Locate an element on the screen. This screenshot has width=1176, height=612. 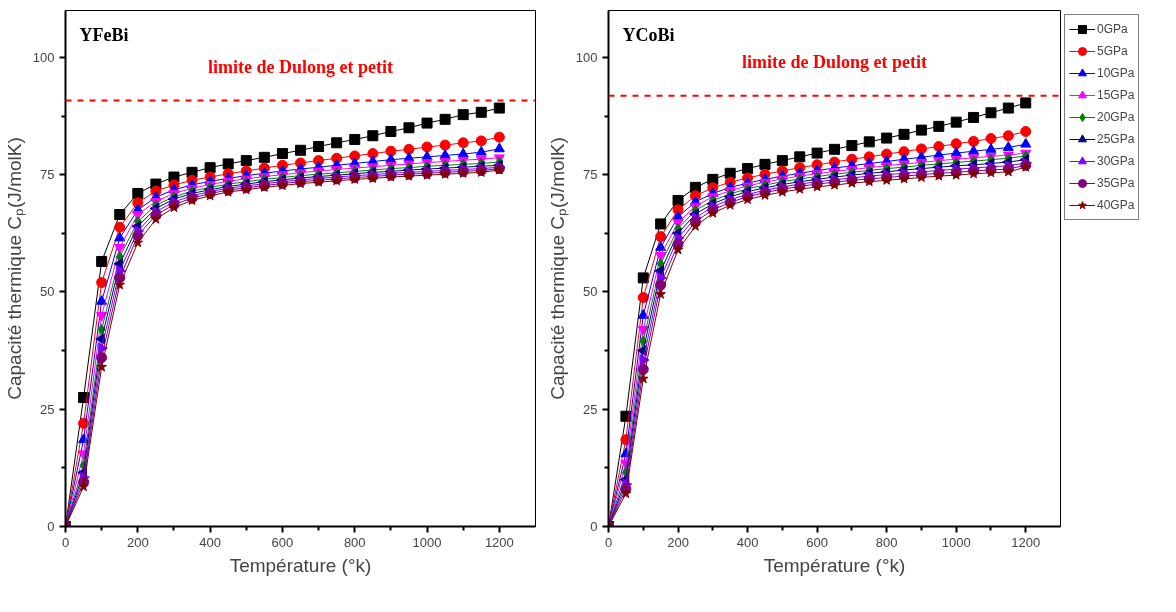
legend-label: 25GPa is located at coordinates (1116, 139).